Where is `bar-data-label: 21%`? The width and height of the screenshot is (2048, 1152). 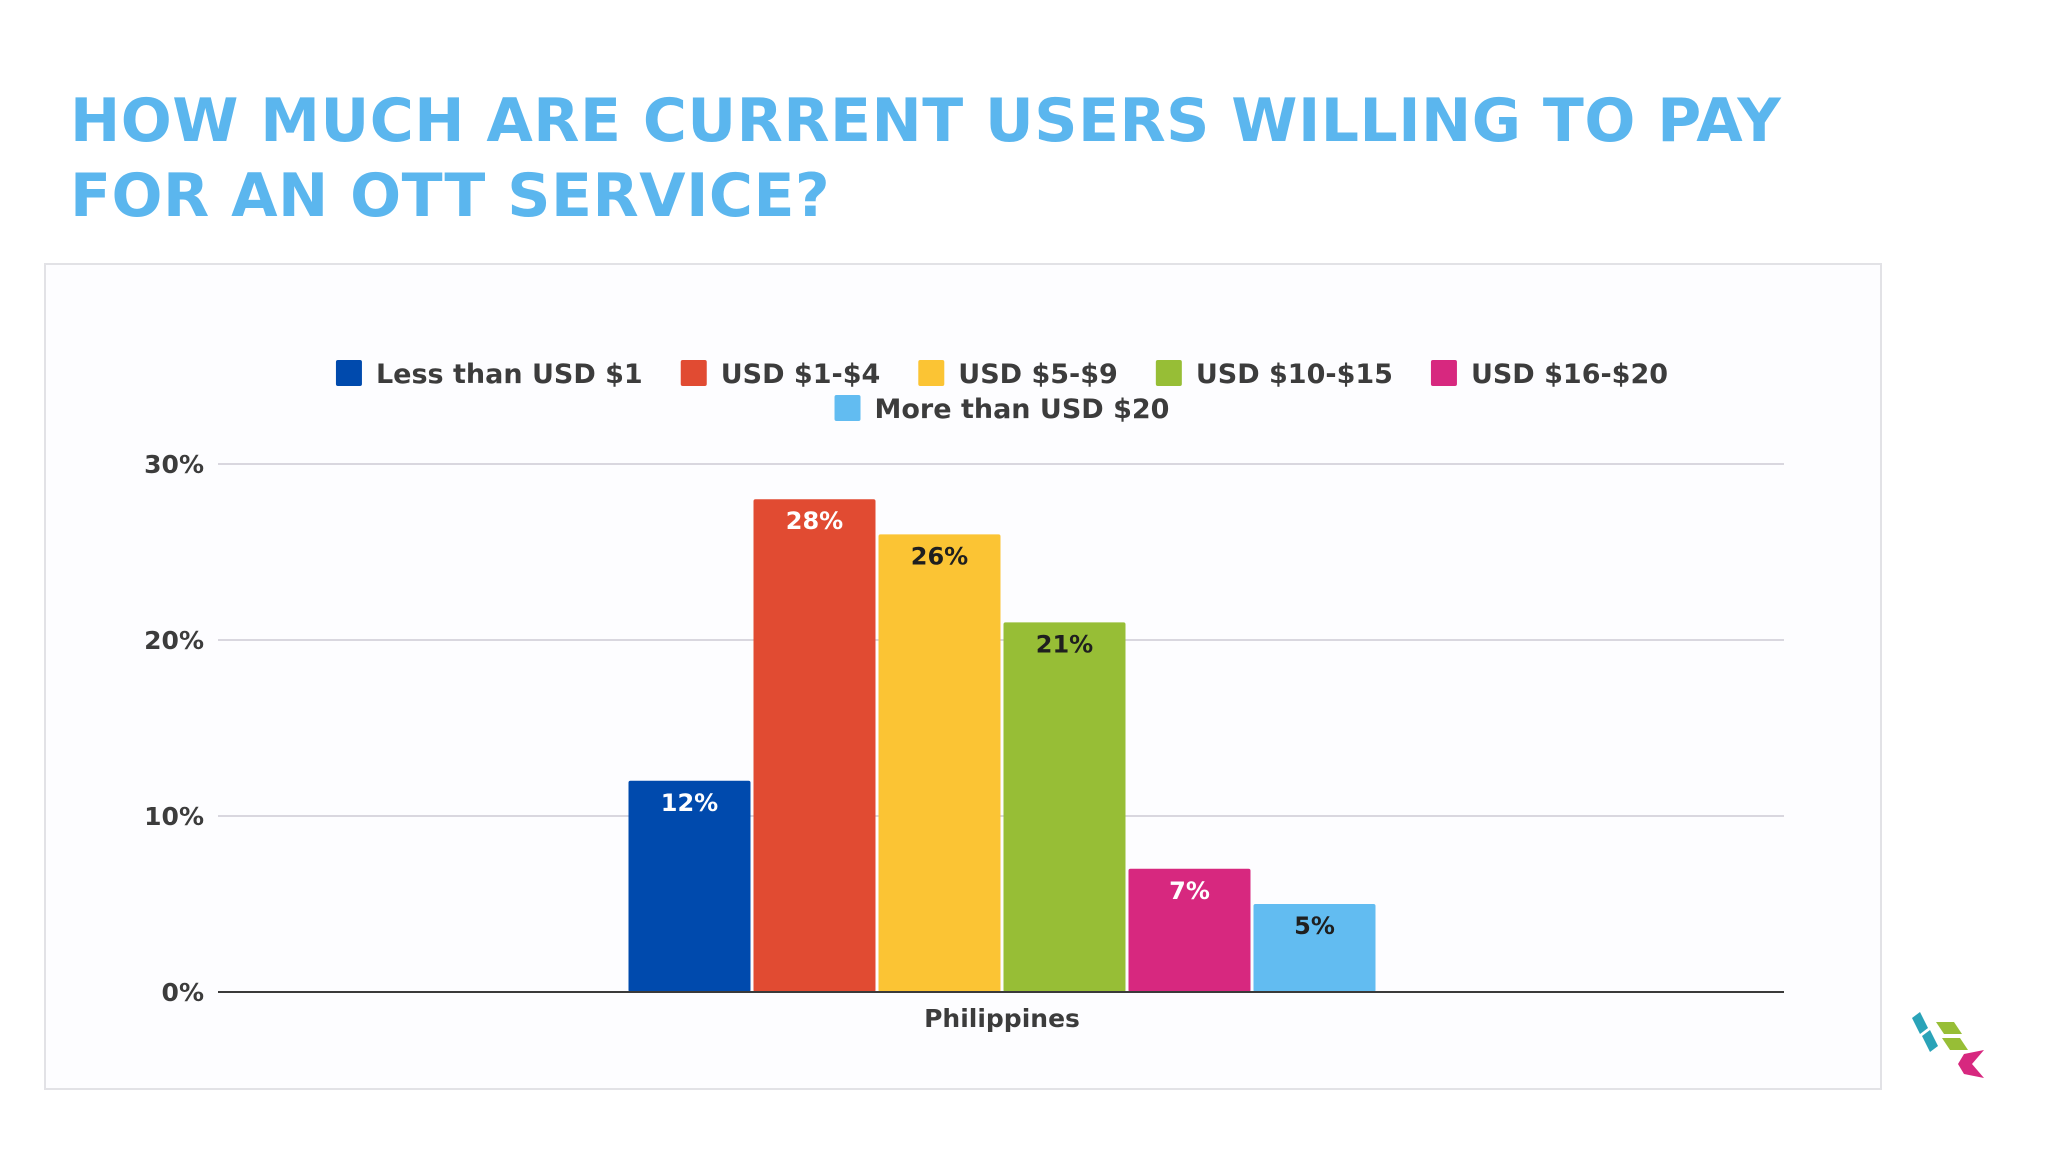
bar-data-label: 21% is located at coordinates (1064, 644).